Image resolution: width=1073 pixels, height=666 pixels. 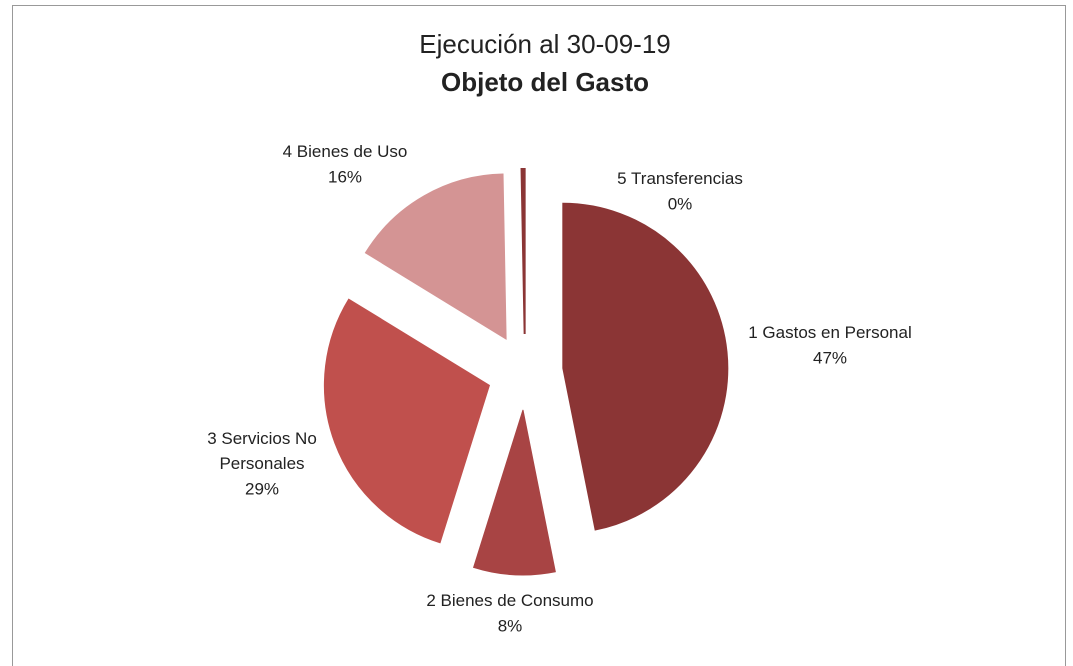 I want to click on slice-label: 2 Bienes de Consumo, so click(x=509, y=600).